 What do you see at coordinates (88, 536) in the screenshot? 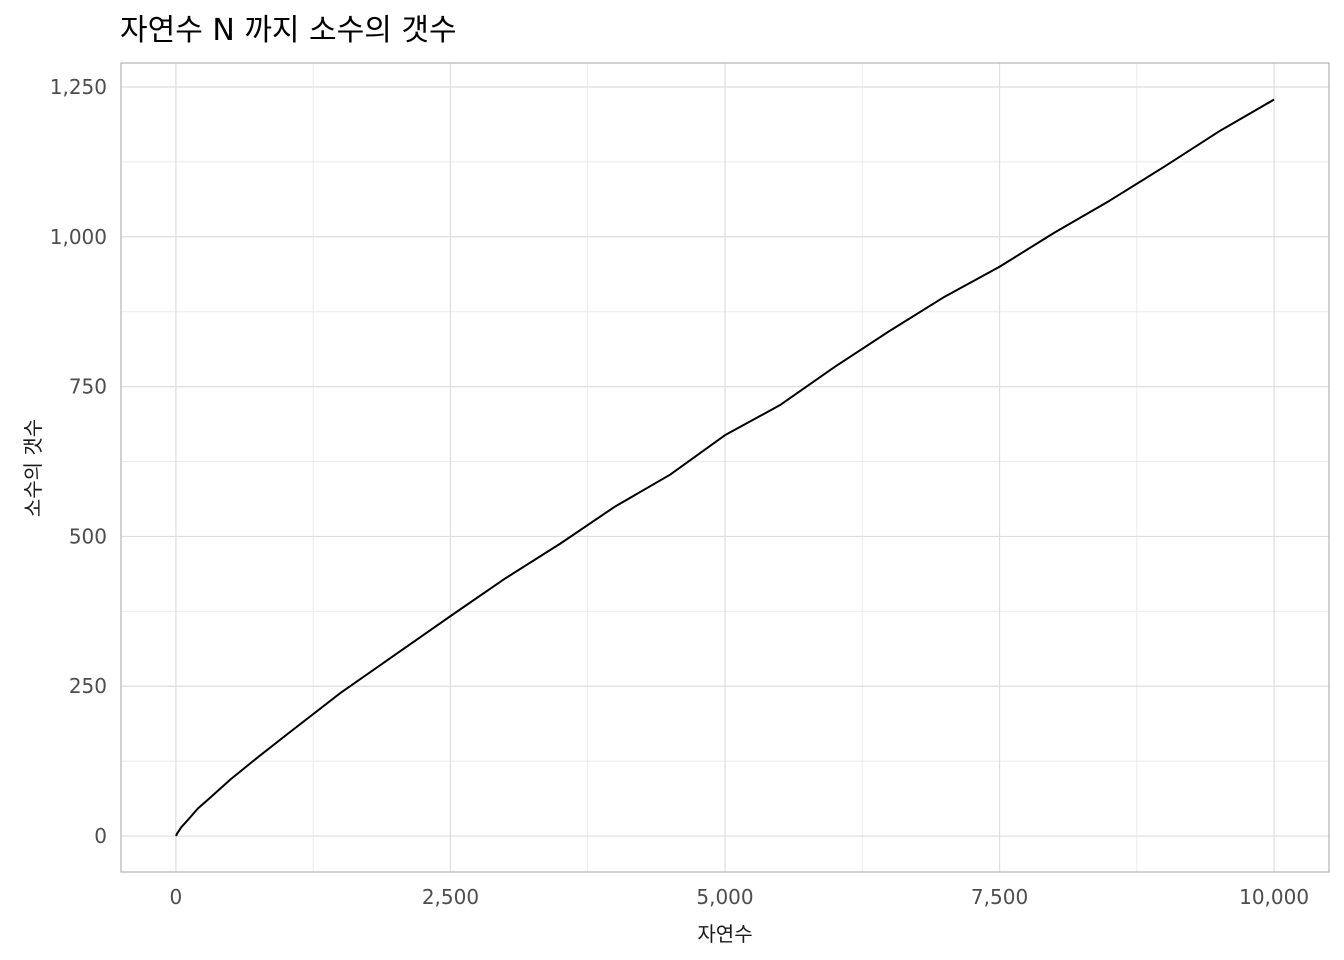
I see `y-tick-label: 500` at bounding box center [88, 536].